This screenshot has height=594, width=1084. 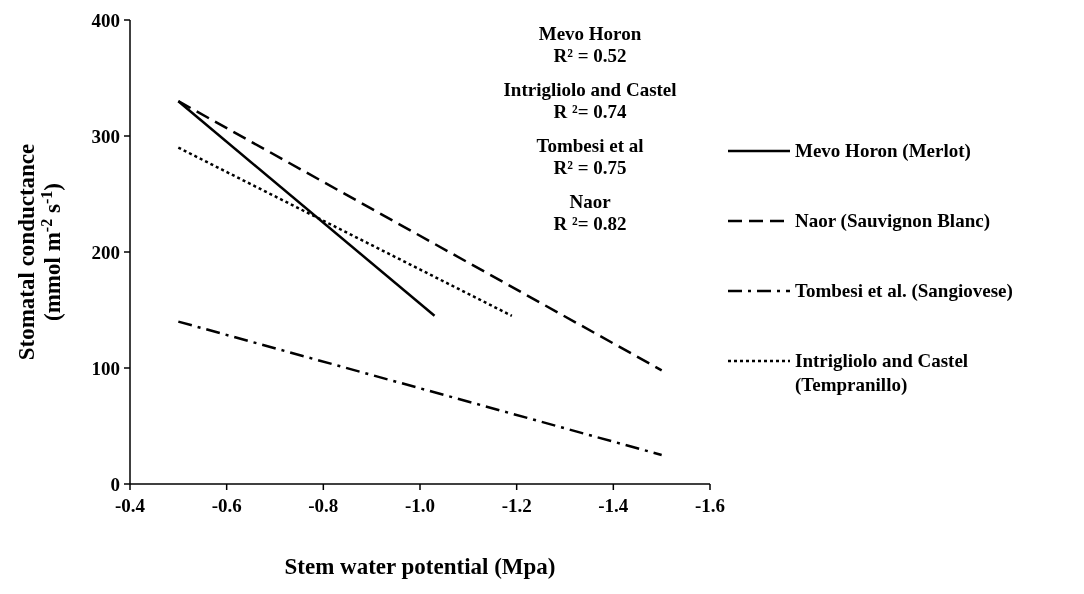 What do you see at coordinates (226, 505) in the screenshot?
I see `x-tick-label: -0.6` at bounding box center [226, 505].